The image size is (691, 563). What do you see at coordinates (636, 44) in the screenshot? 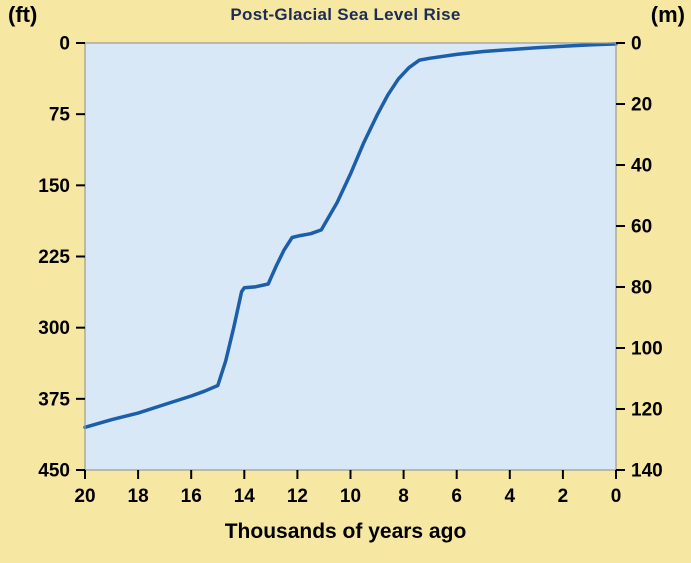
I see `y-right-tick-label: 0` at bounding box center [636, 44].